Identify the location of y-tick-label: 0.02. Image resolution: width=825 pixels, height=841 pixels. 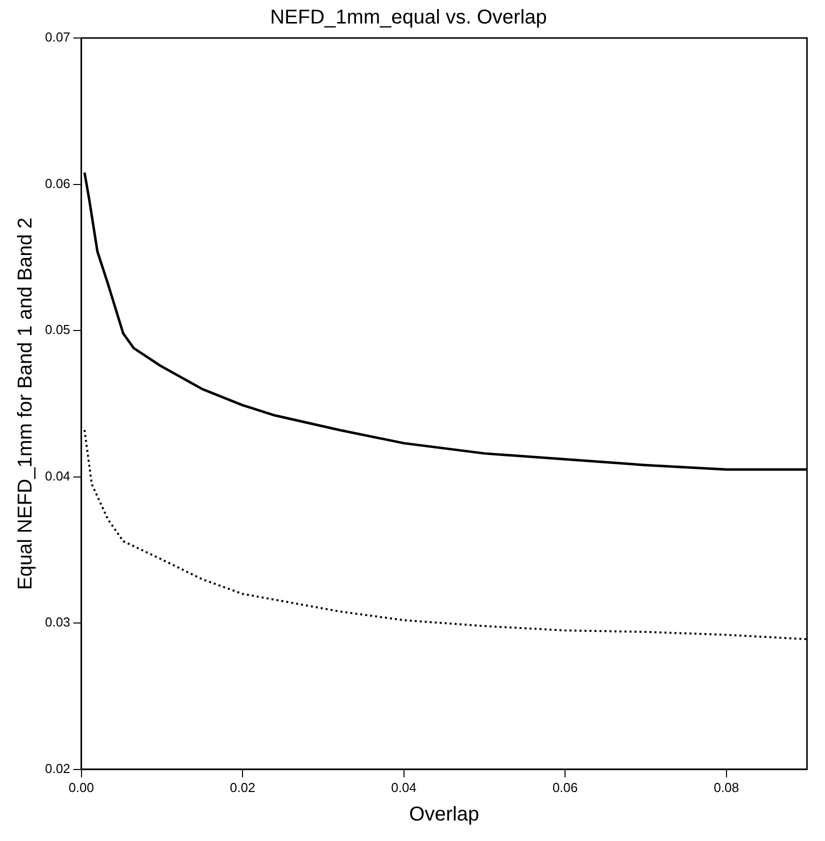
(57, 768).